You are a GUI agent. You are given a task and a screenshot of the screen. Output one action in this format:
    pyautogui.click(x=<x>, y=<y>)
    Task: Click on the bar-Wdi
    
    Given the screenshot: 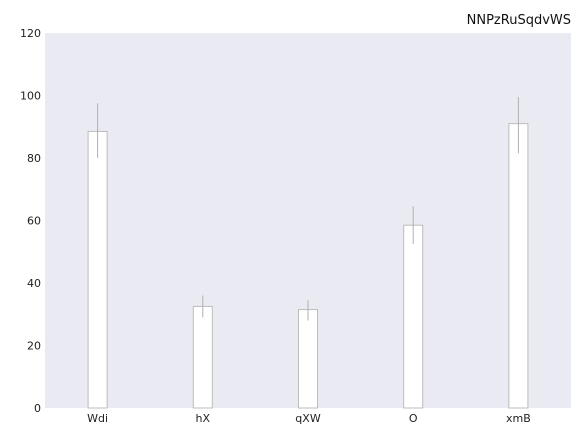 What is the action you would take?
    pyautogui.click(x=97, y=269)
    